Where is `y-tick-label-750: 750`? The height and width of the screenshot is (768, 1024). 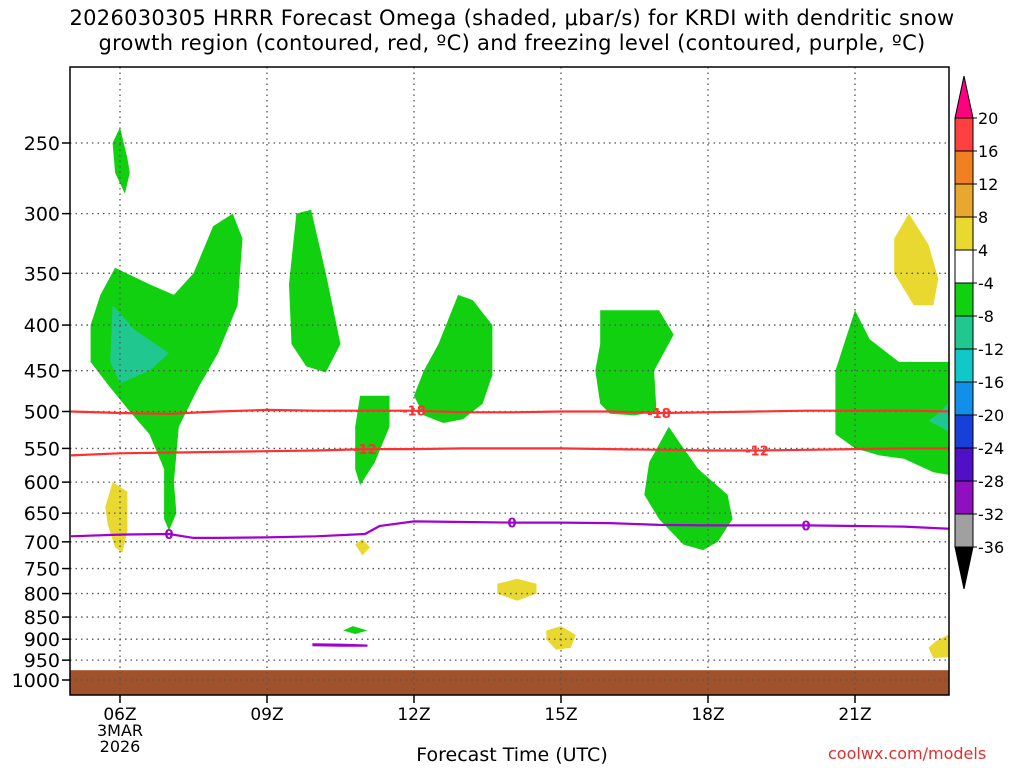
y-tick-label-750: 750 is located at coordinates (42, 570).